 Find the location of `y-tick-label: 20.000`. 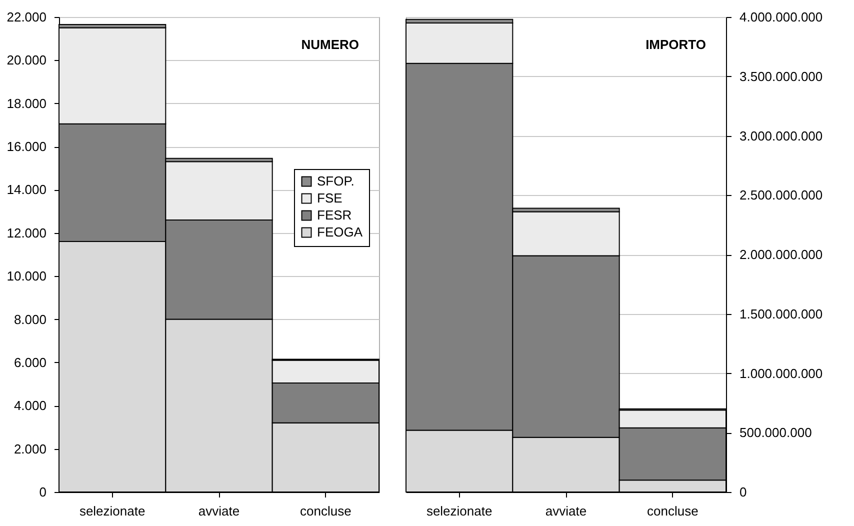

y-tick-label: 20.000 is located at coordinates (26, 60).